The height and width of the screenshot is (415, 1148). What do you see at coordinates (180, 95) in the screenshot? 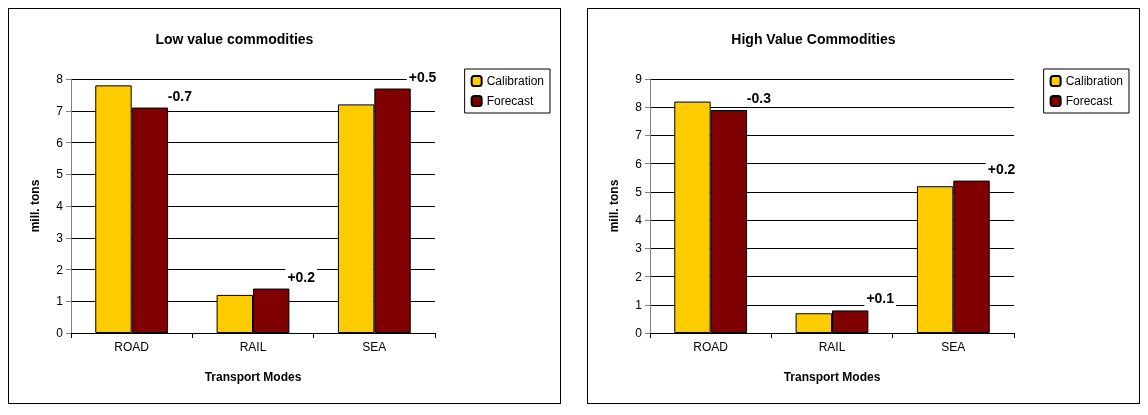
I see `annotation: -0.7` at bounding box center [180, 95].